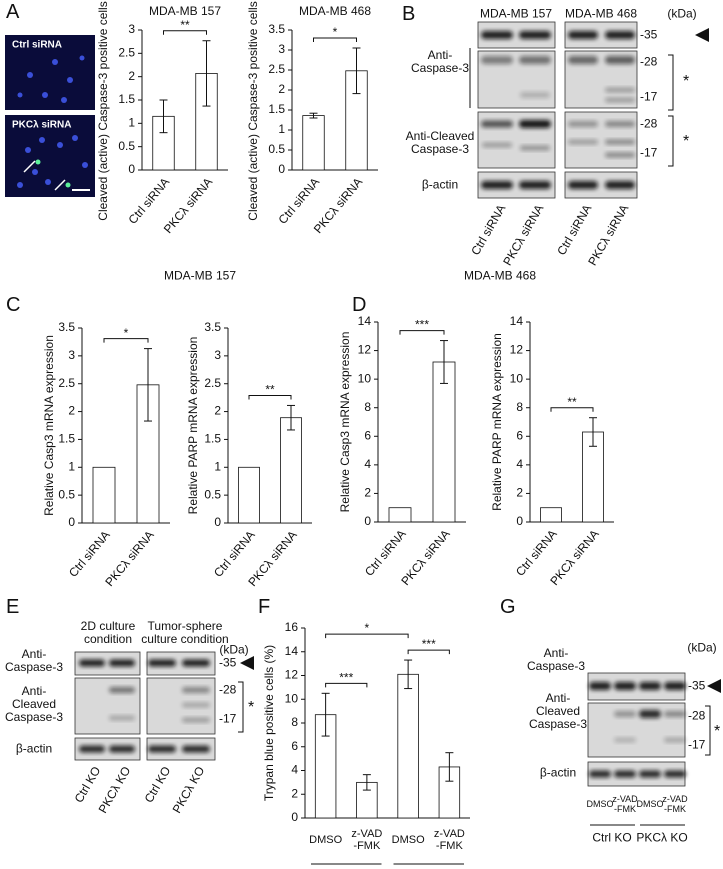 This screenshot has height=869, width=723. Describe the element at coordinates (359, 305) in the screenshot. I see `panel-letter: D` at that location.